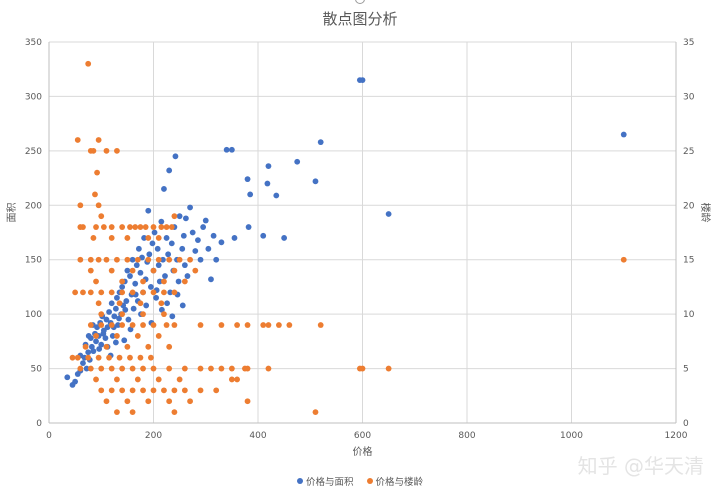  I want to click on watermark: 知乎 @华天清, so click(640, 466).